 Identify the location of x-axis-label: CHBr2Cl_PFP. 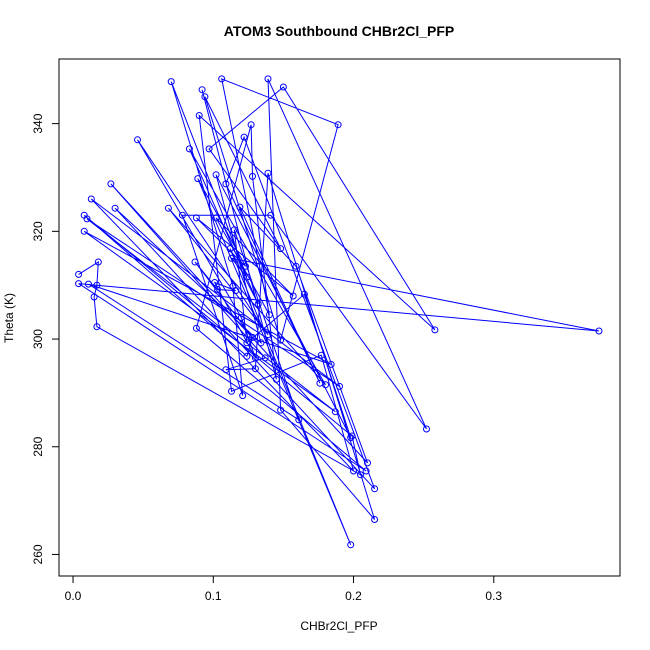
(338, 626).